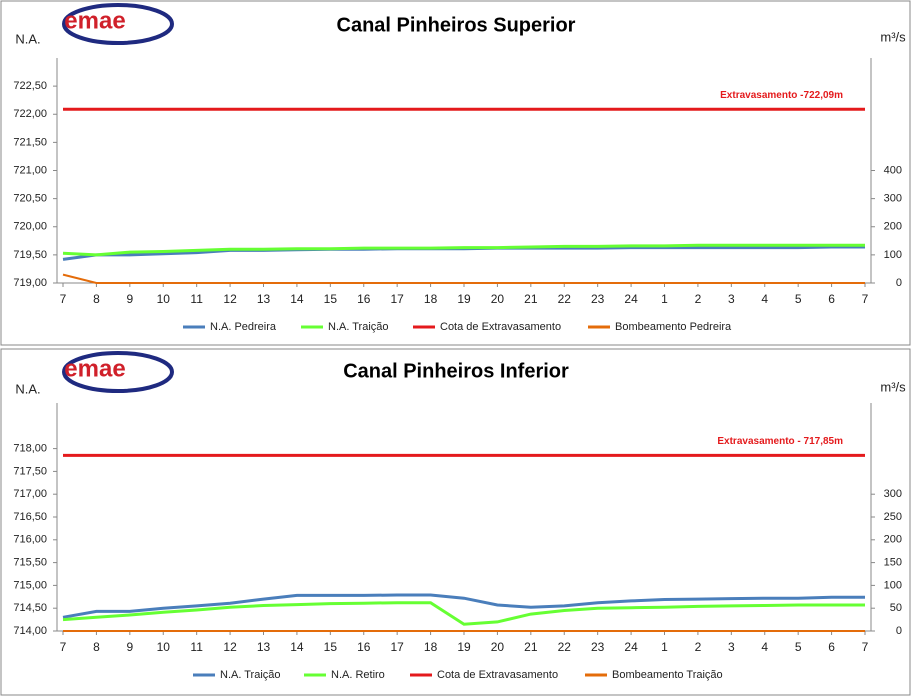 The width and height of the screenshot is (912, 696). I want to click on y2-tick-label: 400, so click(893, 170).